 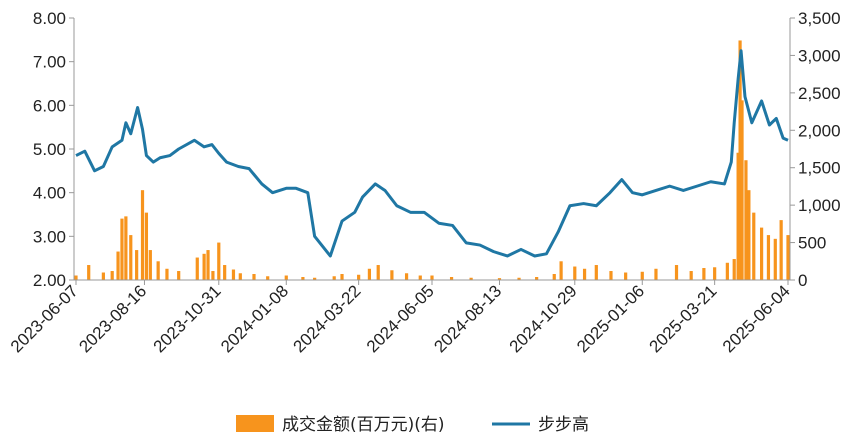 What do you see at coordinates (819, 168) in the screenshot?
I see `y-right-tick-label-3: 1,500` at bounding box center [819, 168].